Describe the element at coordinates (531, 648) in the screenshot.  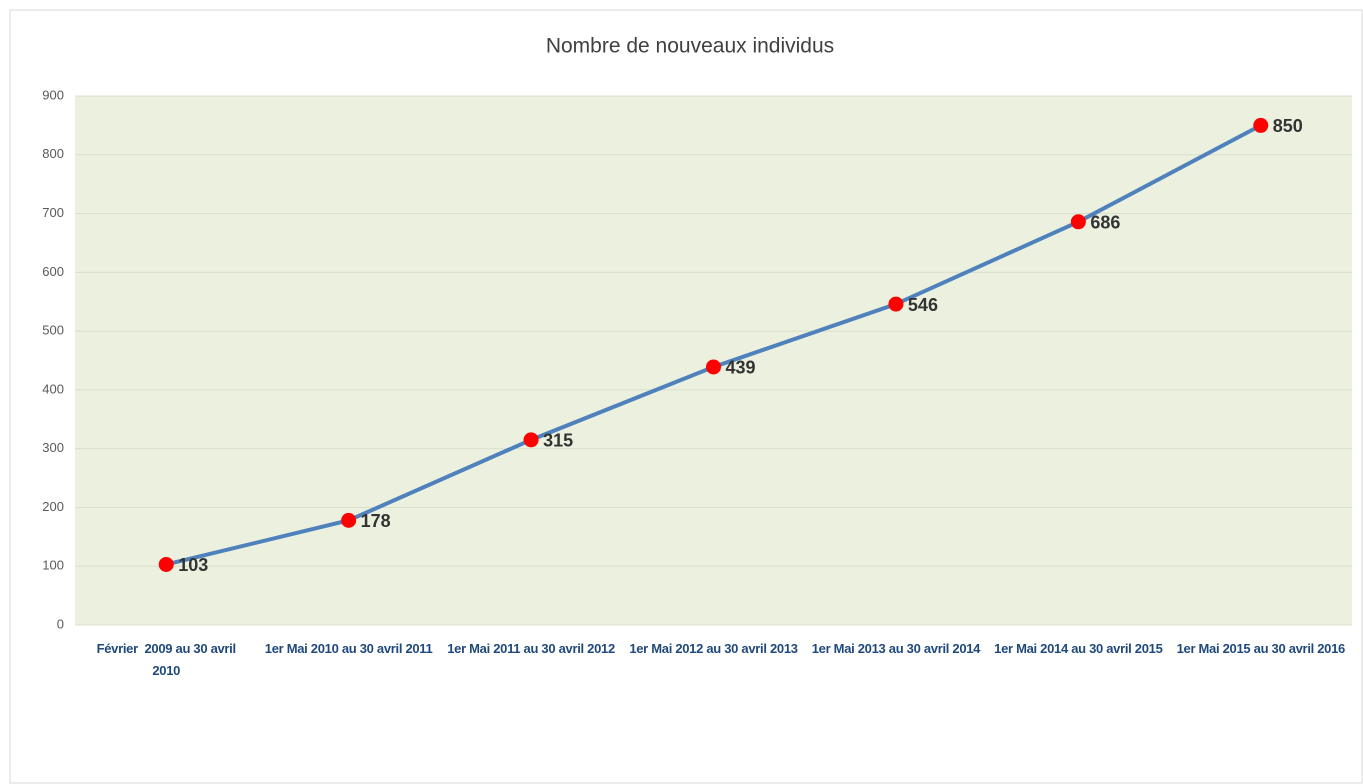
I see `x-tick-label: 1er Mai 2011 au 30 avril 2012` at that location.